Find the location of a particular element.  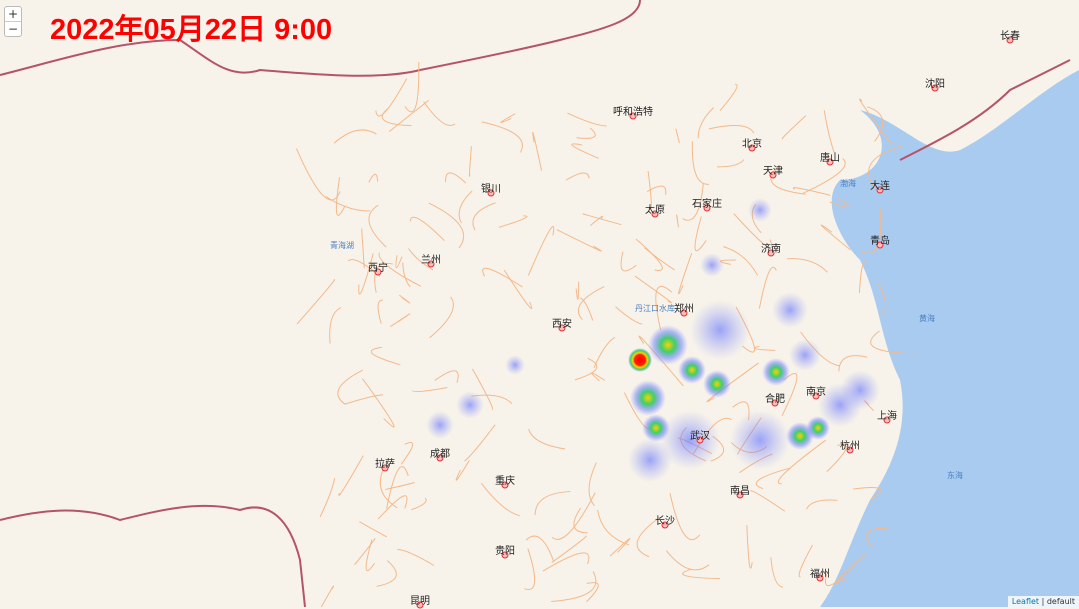

city-label: 呼和浩特 is located at coordinates (633, 112).